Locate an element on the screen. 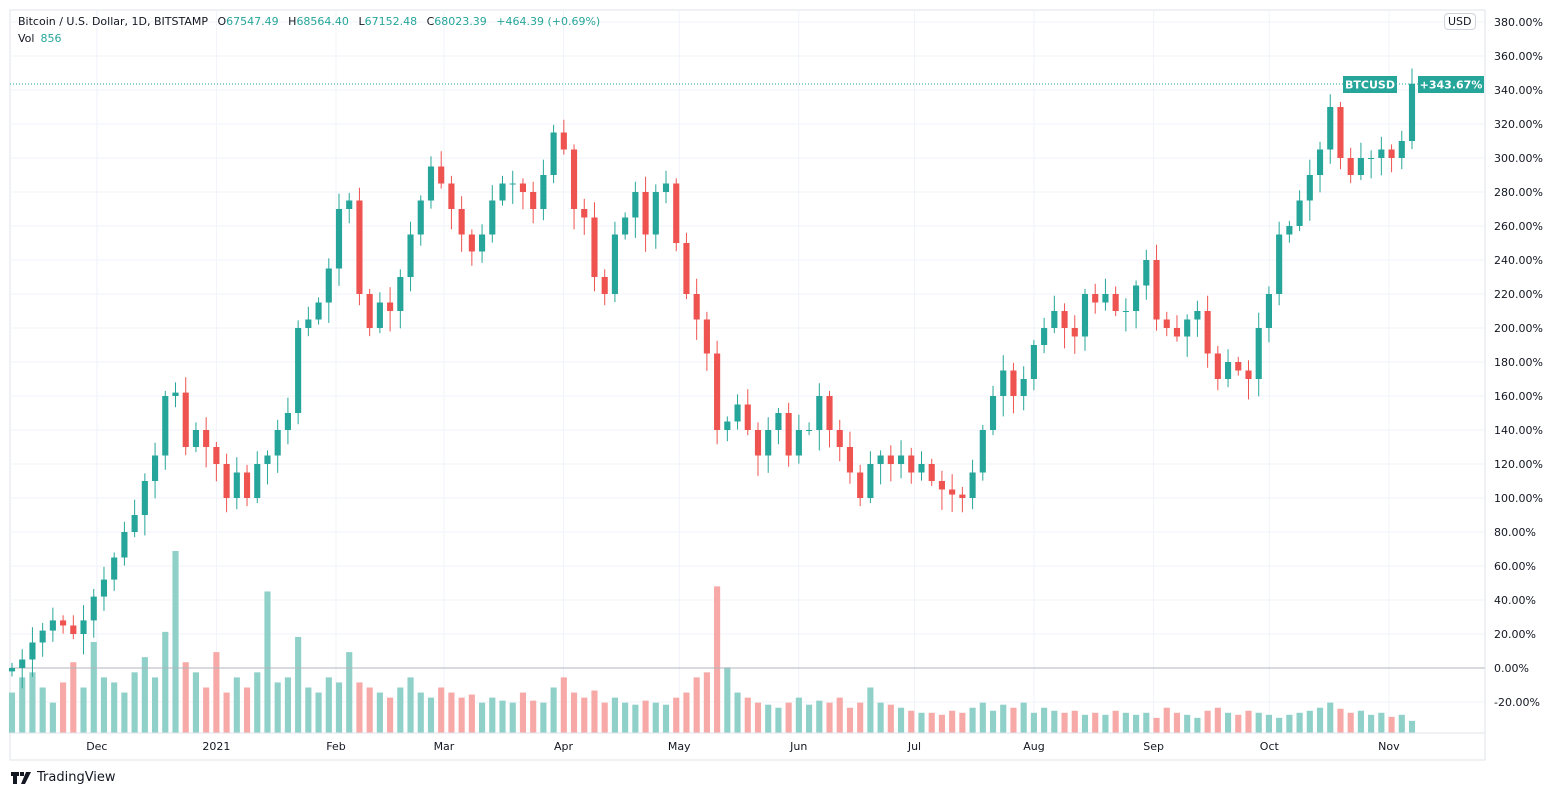 The image size is (1566, 796). time-axis: Dec 2021 Feb Mar Apr May Jun Jul Aug Sep Oct Nov is located at coordinates (747, 742).